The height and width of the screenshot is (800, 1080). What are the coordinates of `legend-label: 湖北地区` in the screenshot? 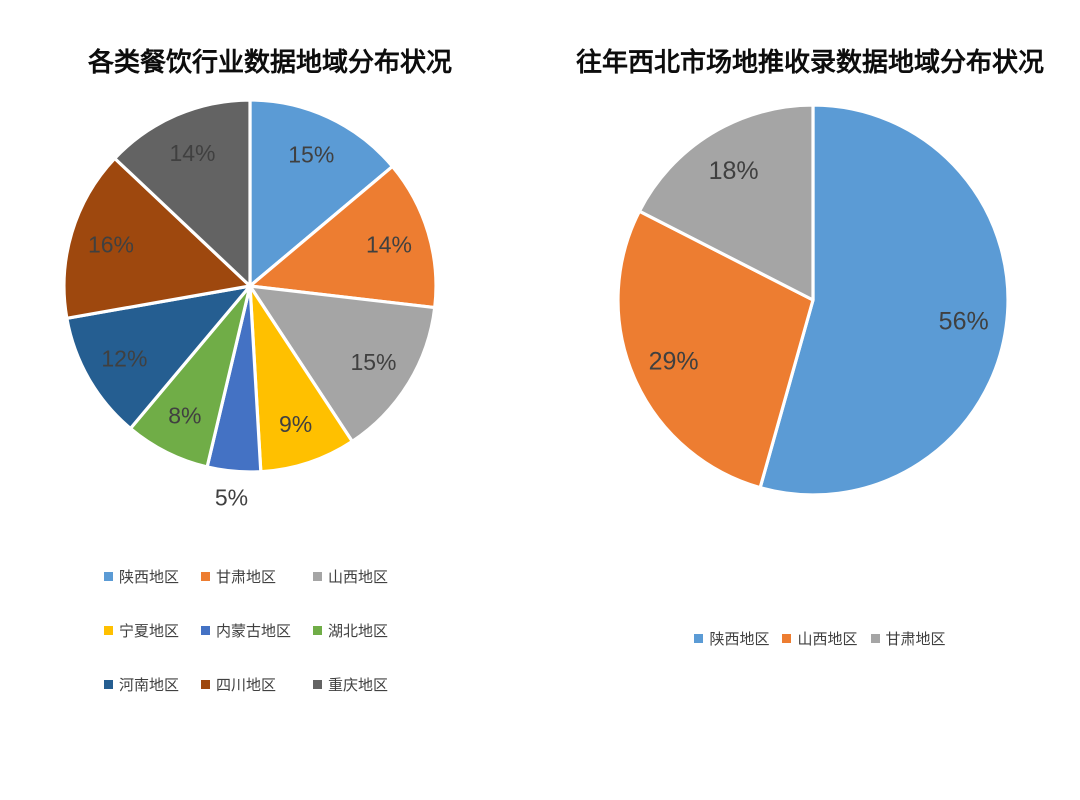 It's located at (358, 631).